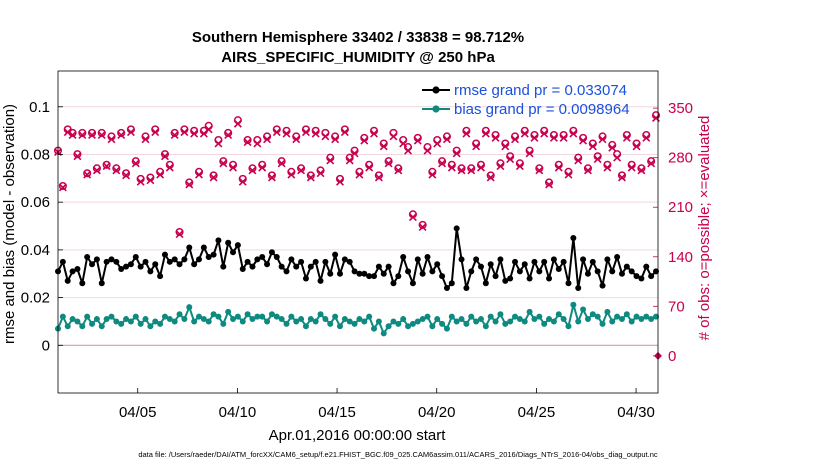  What do you see at coordinates (636, 412) in the screenshot?
I see `x-tick-label: 04/30` at bounding box center [636, 412].